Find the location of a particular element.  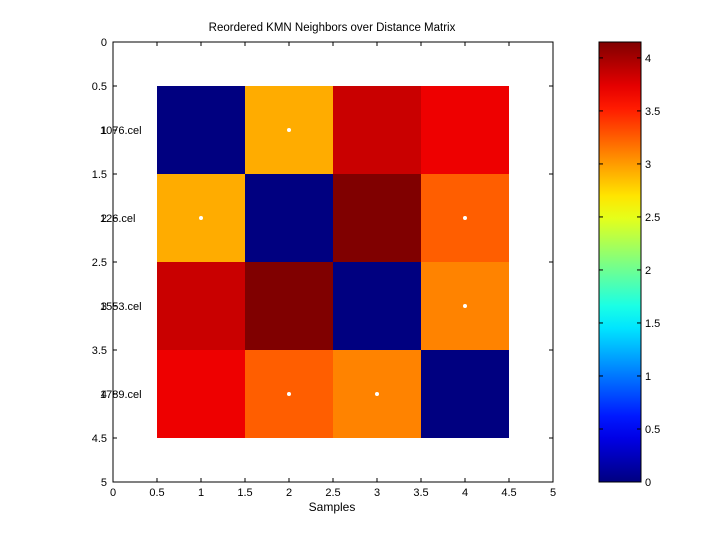

colorbar-tick-label: 0.5 is located at coordinates (652, 430).